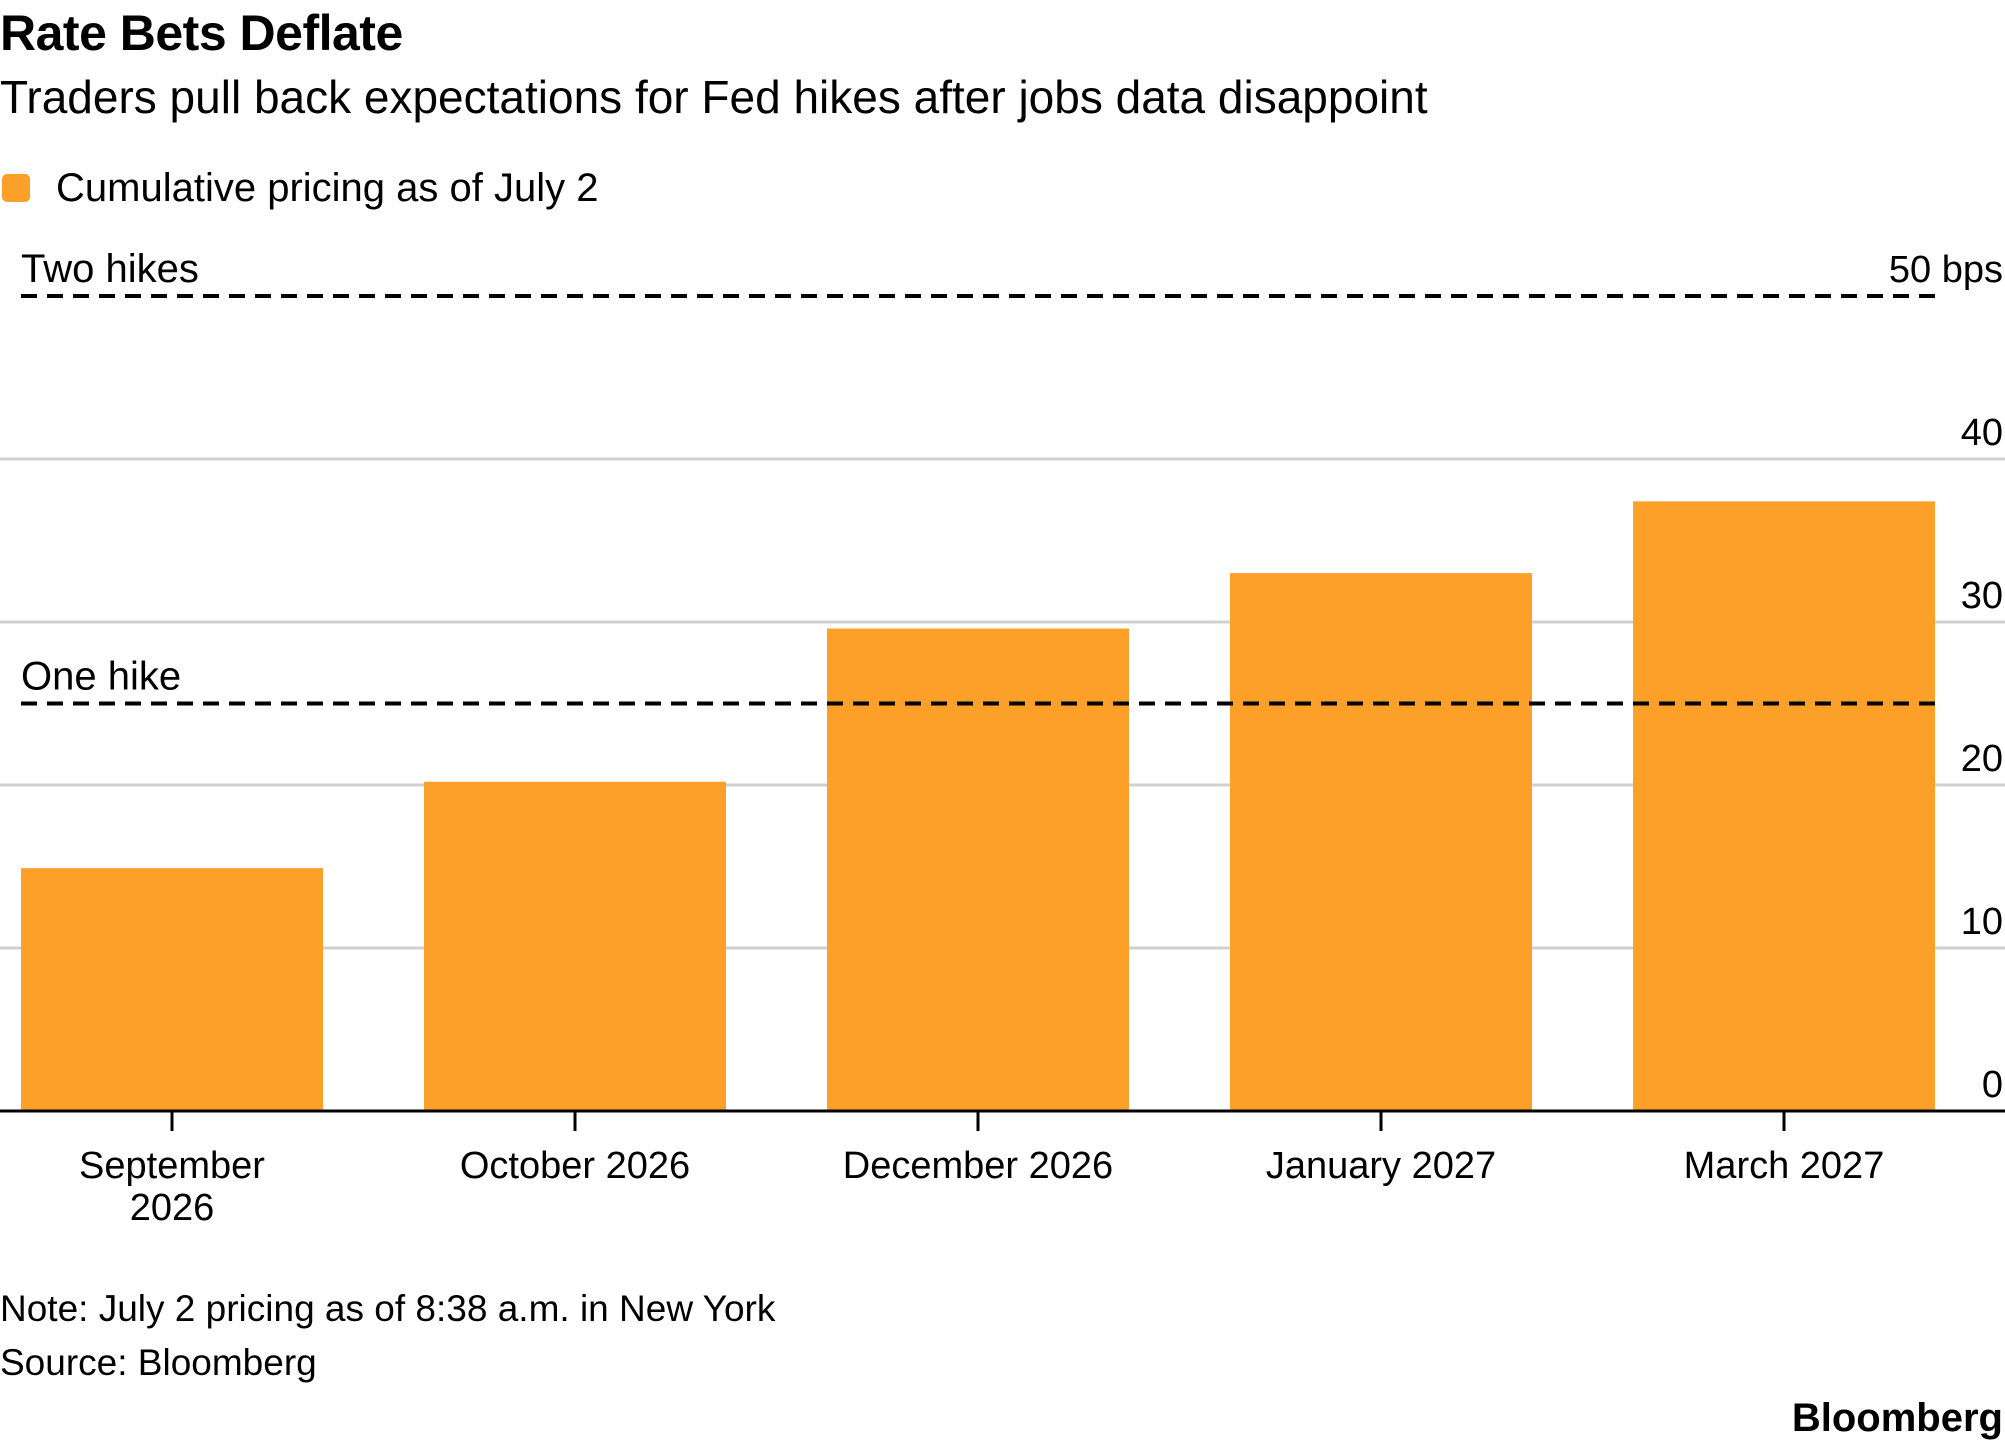  I want to click on y-tick-label: 0, so click(1992, 1085).